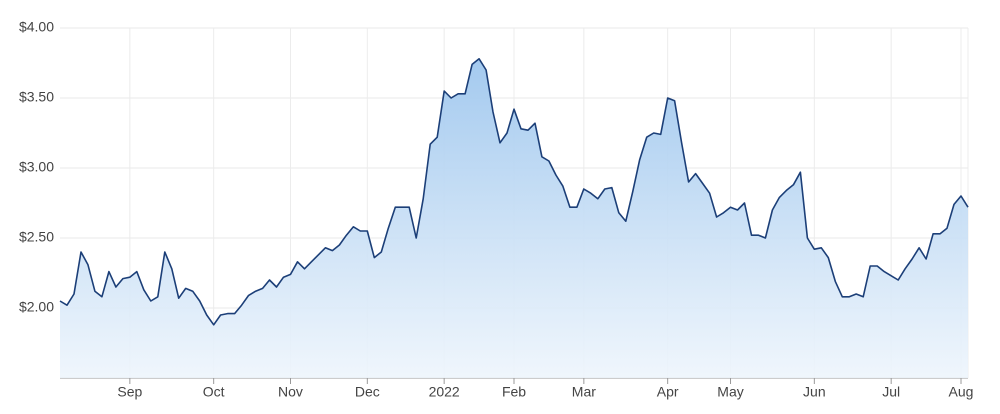 The width and height of the screenshot is (1000, 414). Describe the element at coordinates (290, 392) in the screenshot. I see `x-tick-label: Nov` at that location.